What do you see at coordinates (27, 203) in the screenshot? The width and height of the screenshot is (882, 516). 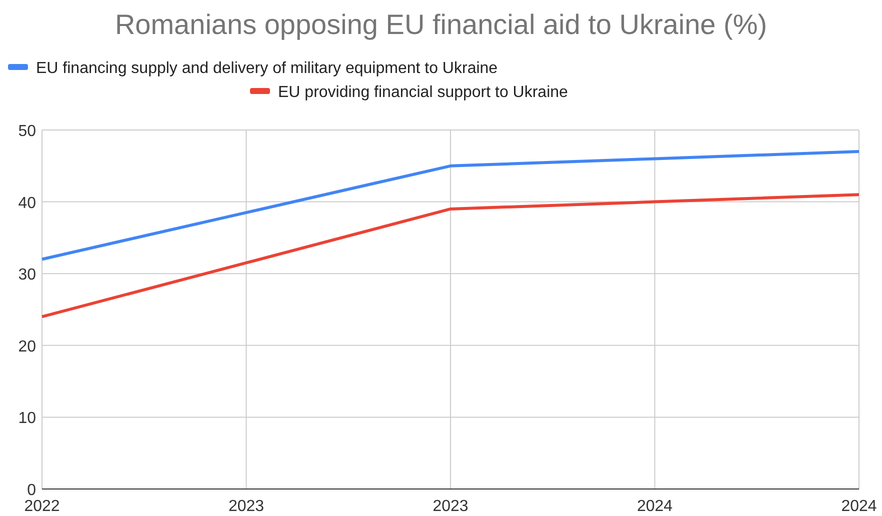 I see `y-tick-label: 40` at bounding box center [27, 203].